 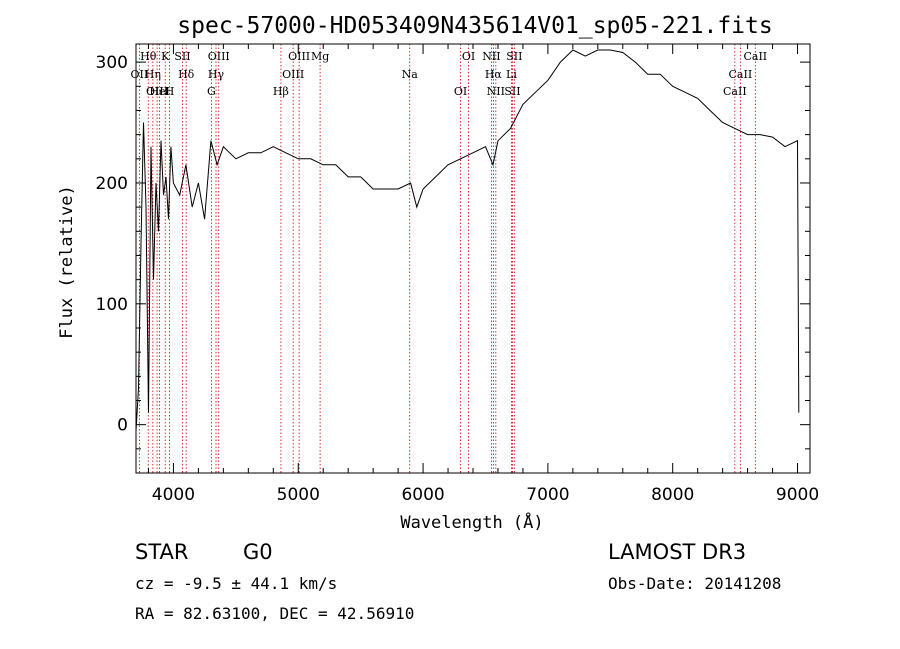 What do you see at coordinates (173, 495) in the screenshot?
I see `x-tick-label: 4000` at bounding box center [173, 495].